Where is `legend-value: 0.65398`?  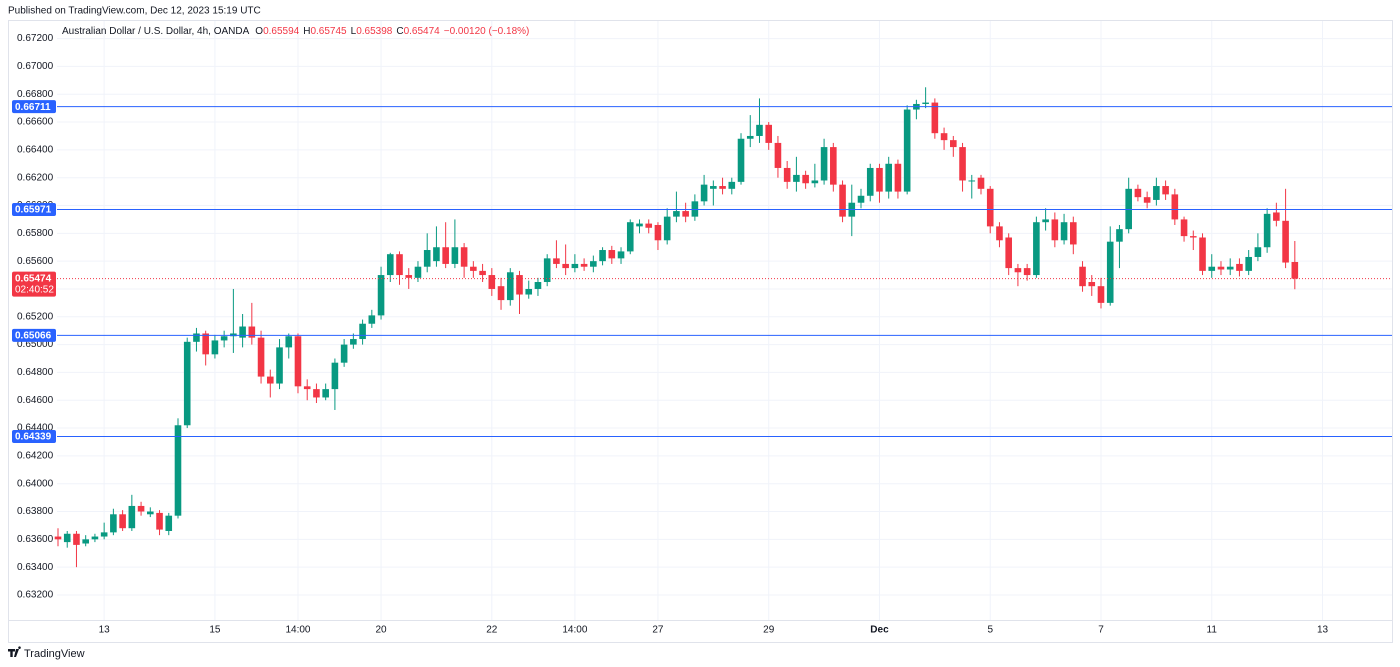 legend-value: 0.65398 is located at coordinates (374, 31).